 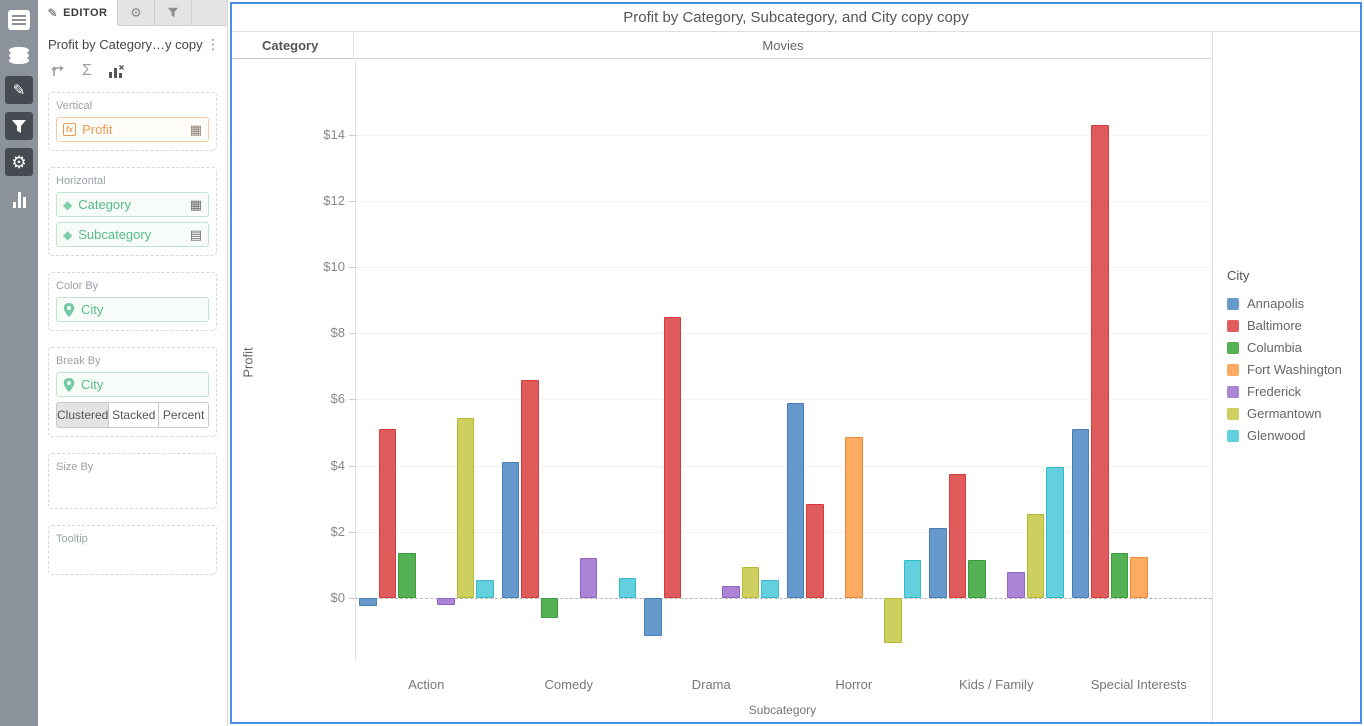 What do you see at coordinates (446, 601) in the screenshot?
I see `bar-action-frederick` at bounding box center [446, 601].